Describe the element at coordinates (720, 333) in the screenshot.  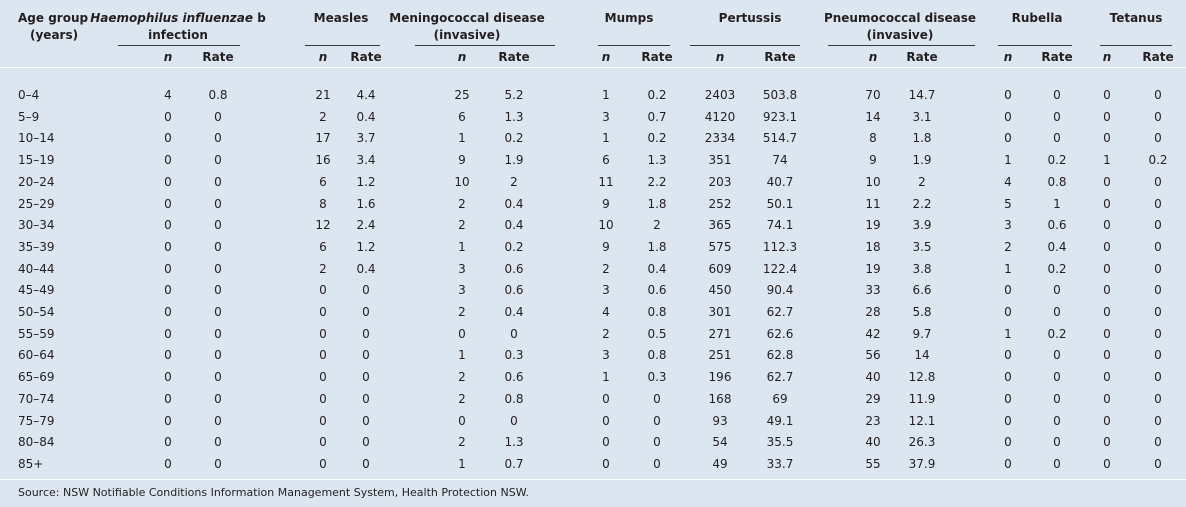
I see `value-cell: 271` at that location.